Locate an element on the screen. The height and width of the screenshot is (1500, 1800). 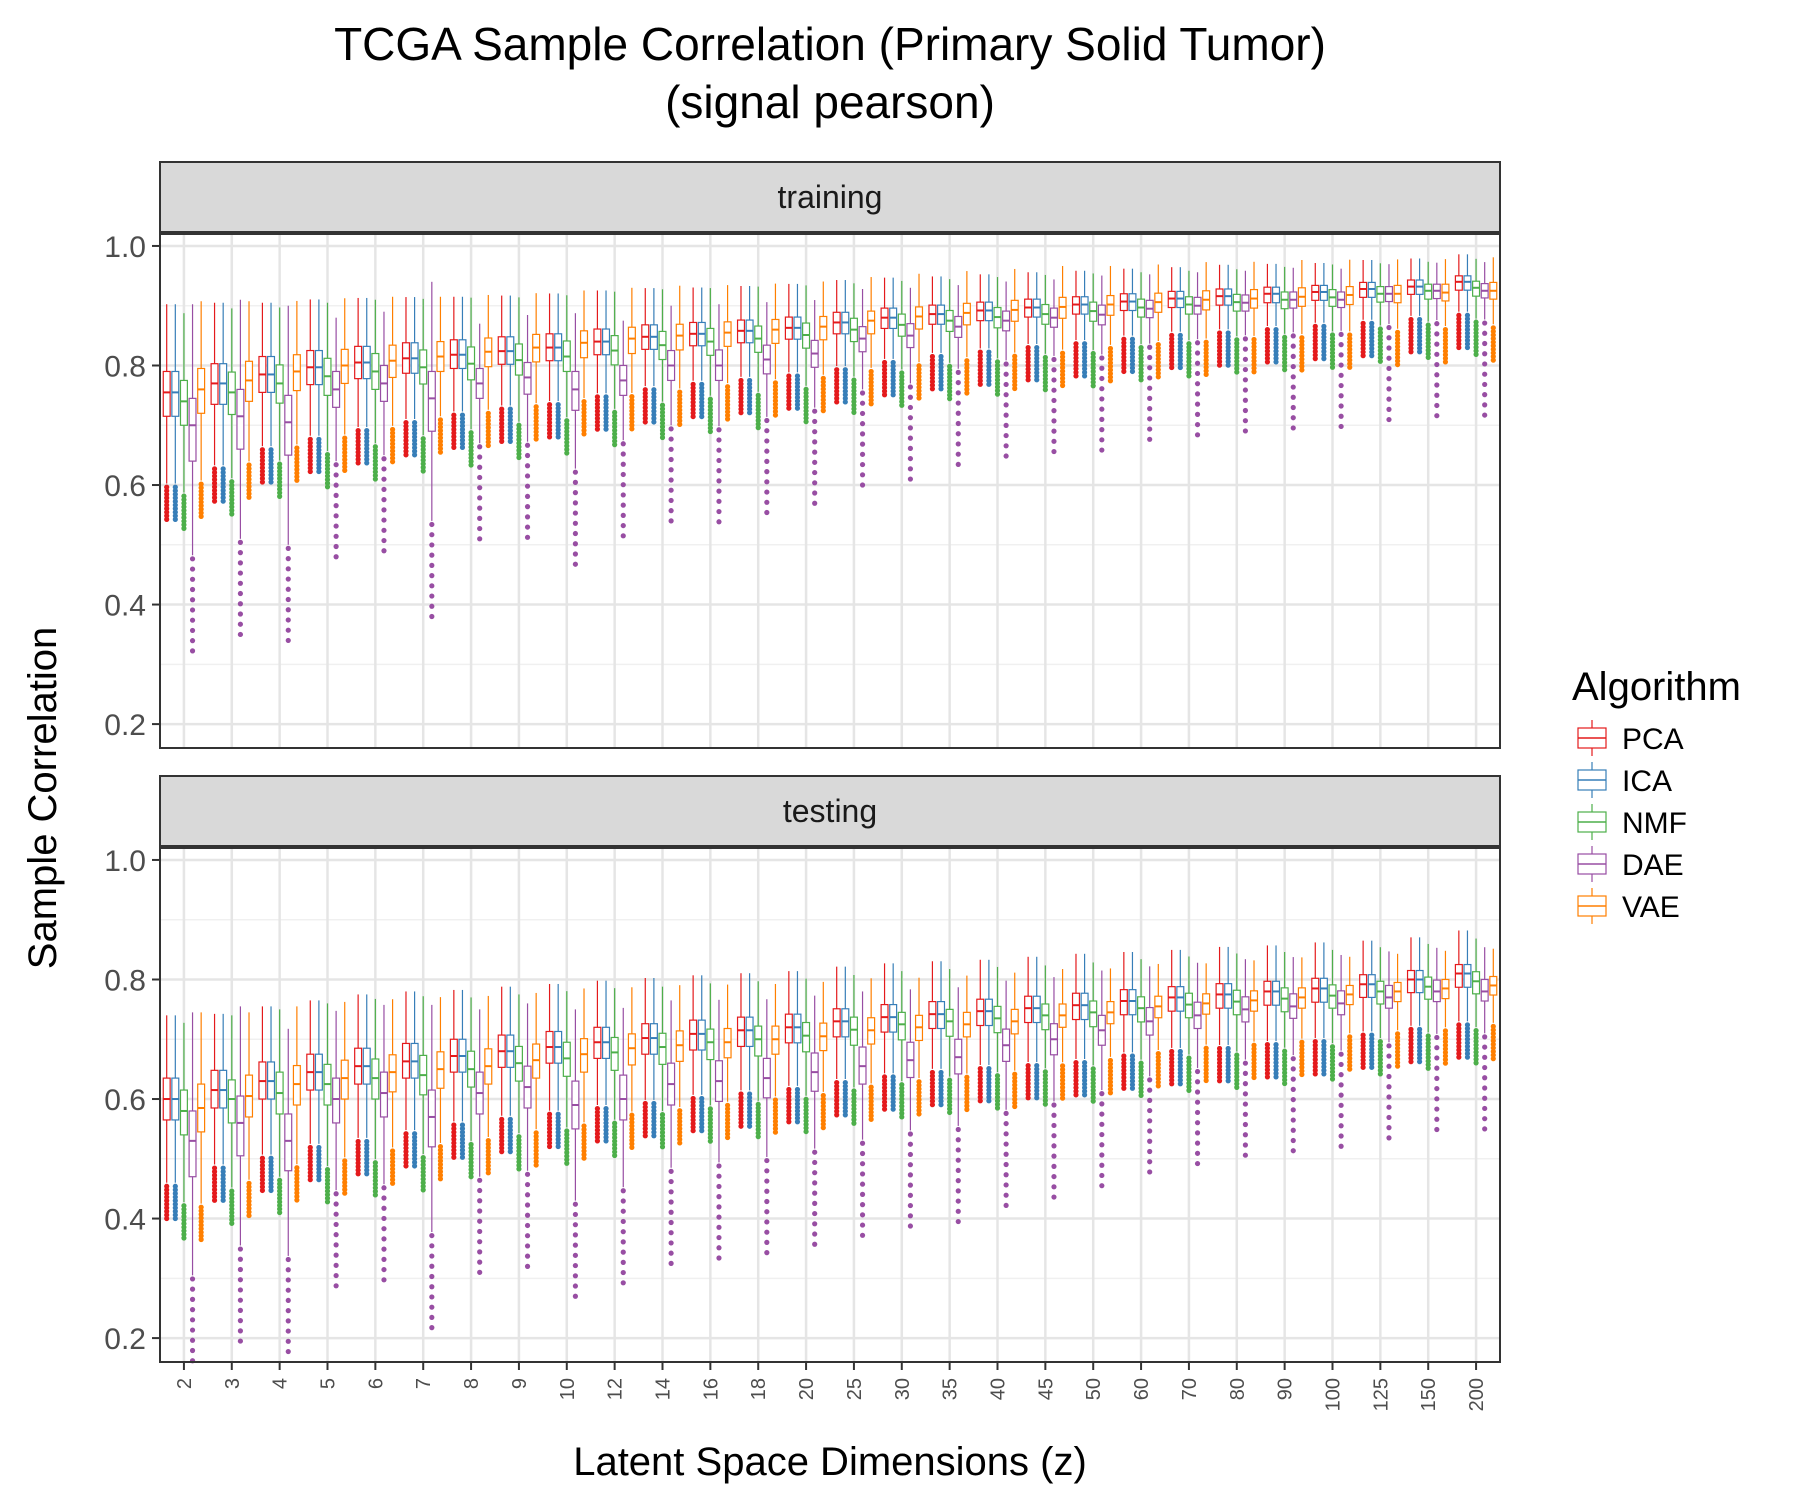
legend-item-nmf: NMF is located at coordinates (1632, 822).